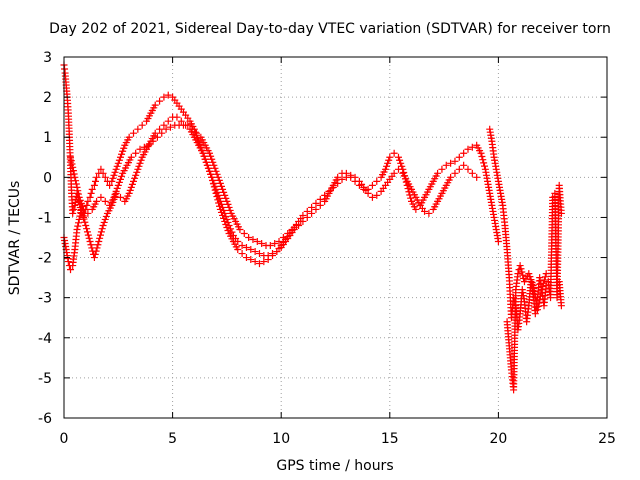  What do you see at coordinates (607, 439) in the screenshot?
I see `x-tick-label: 25` at bounding box center [607, 439].